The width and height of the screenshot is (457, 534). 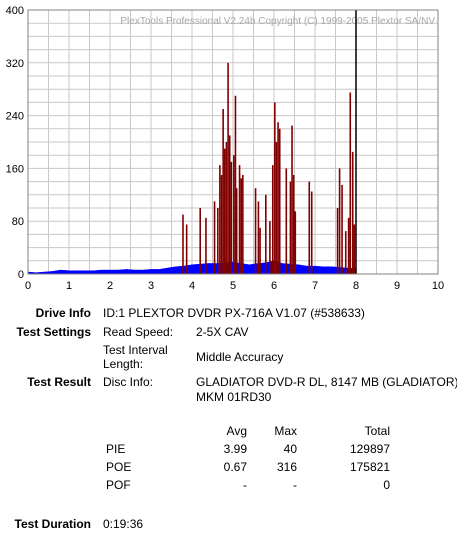 I want to click on y-tick-label: 0, so click(x=21, y=275).